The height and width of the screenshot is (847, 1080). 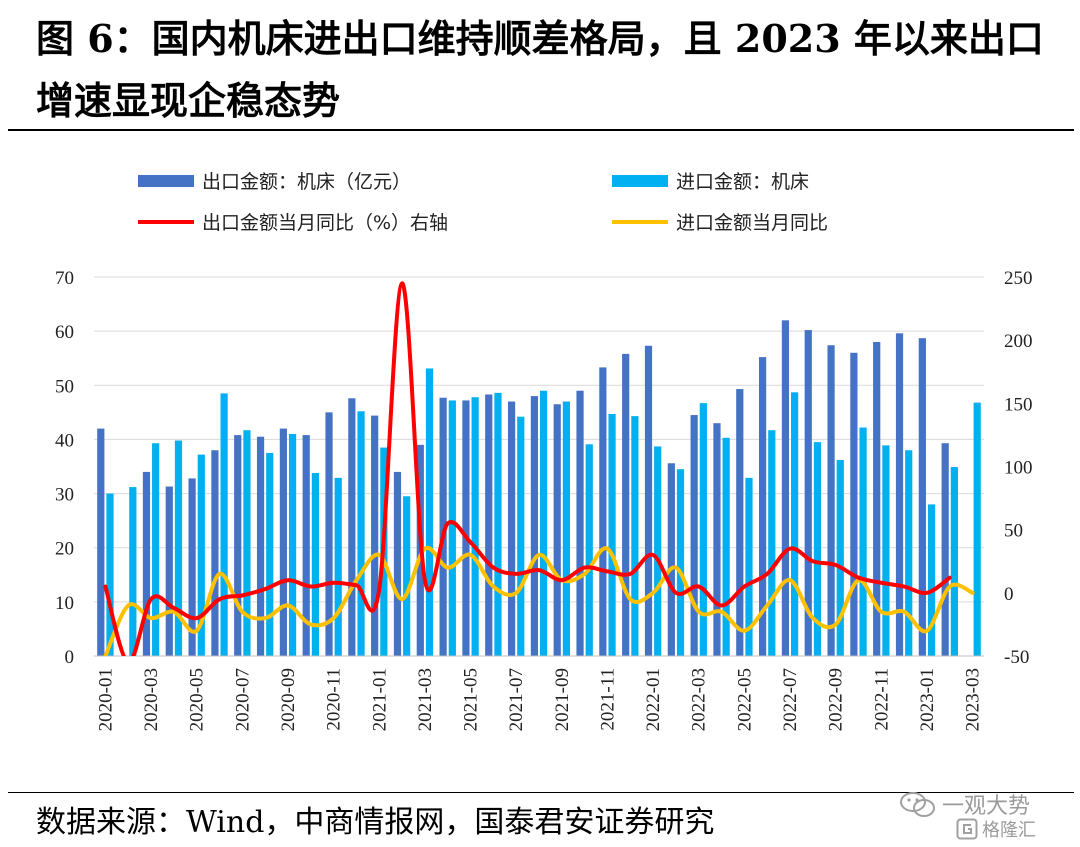 I want to click on x-tick-label: 2022-11, so click(x=881, y=699).